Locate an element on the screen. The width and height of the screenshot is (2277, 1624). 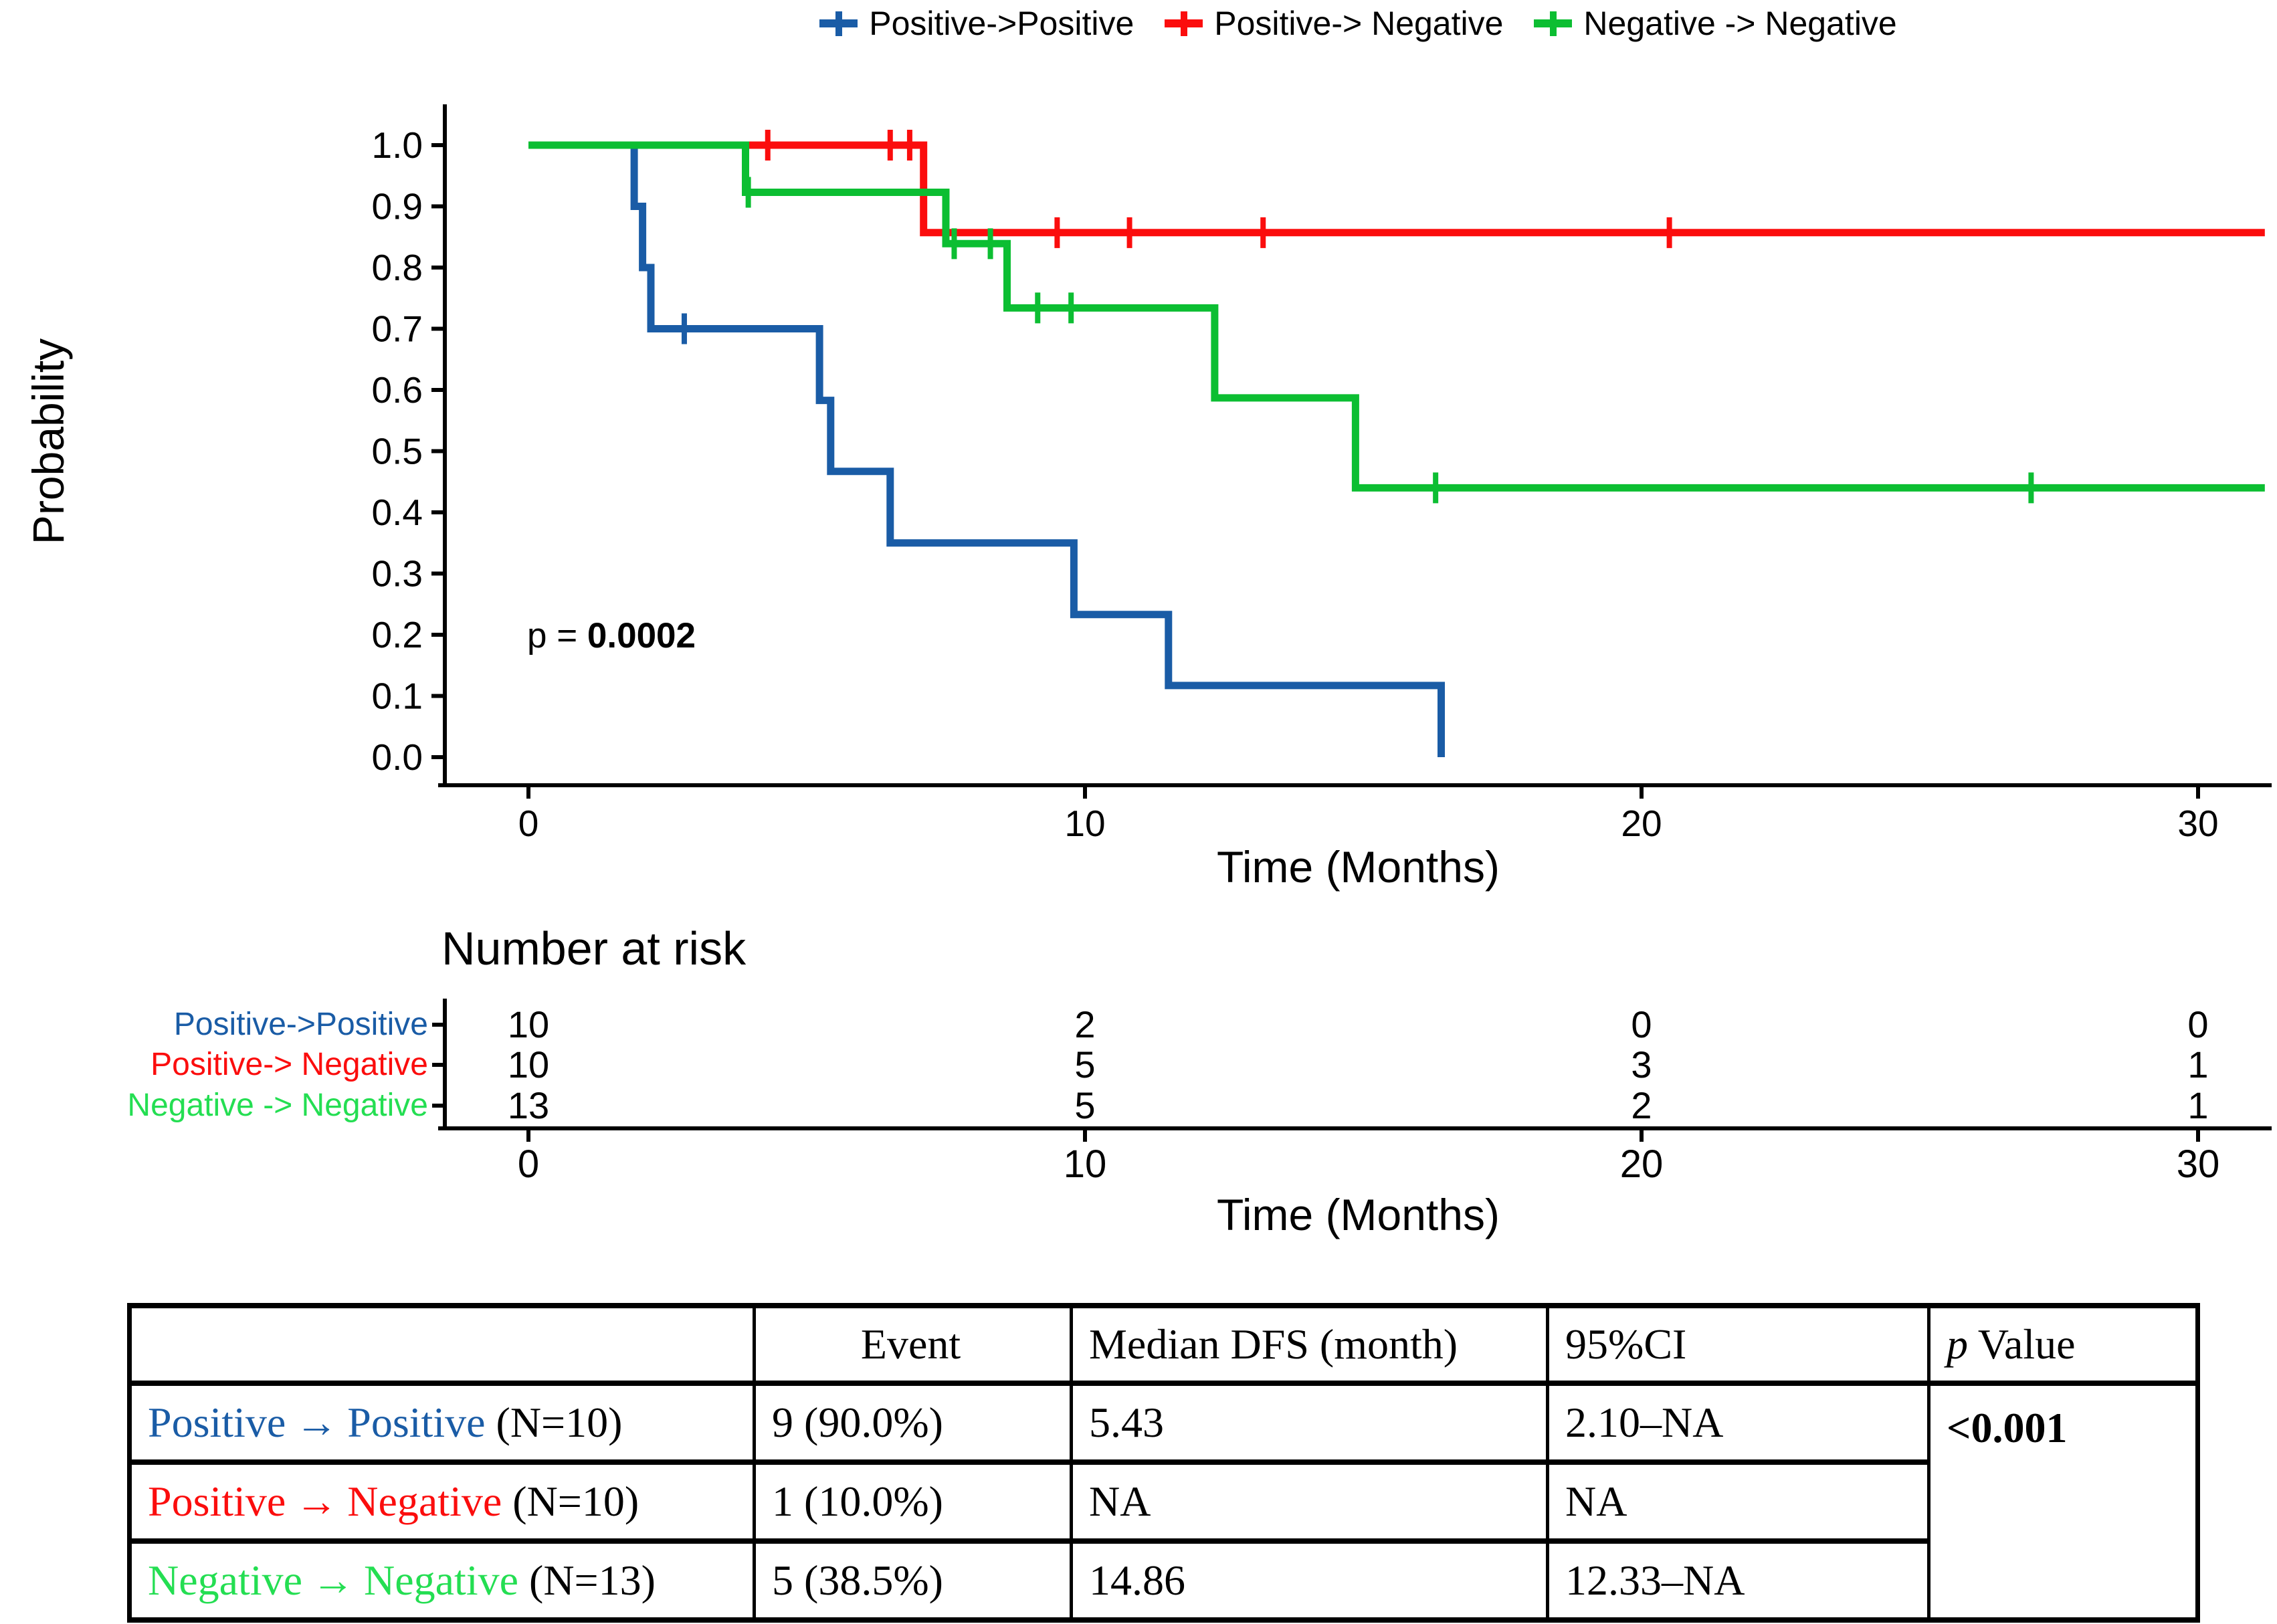
header-empty is located at coordinates (442, 1344).